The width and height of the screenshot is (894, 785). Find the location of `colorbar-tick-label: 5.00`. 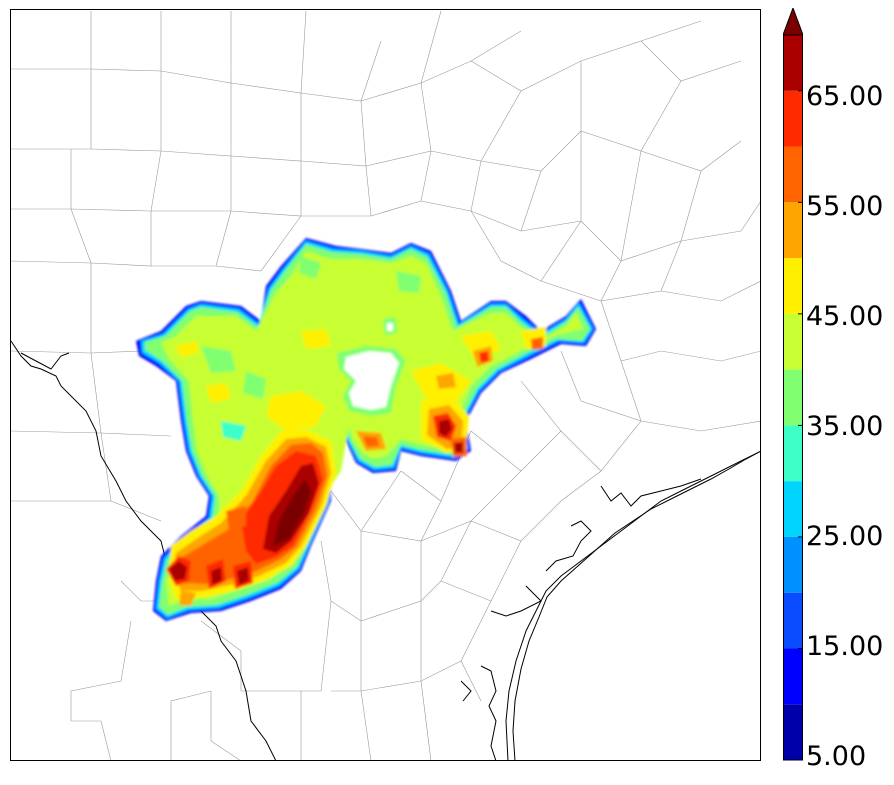

colorbar-tick-label: 5.00 is located at coordinates (836, 756).